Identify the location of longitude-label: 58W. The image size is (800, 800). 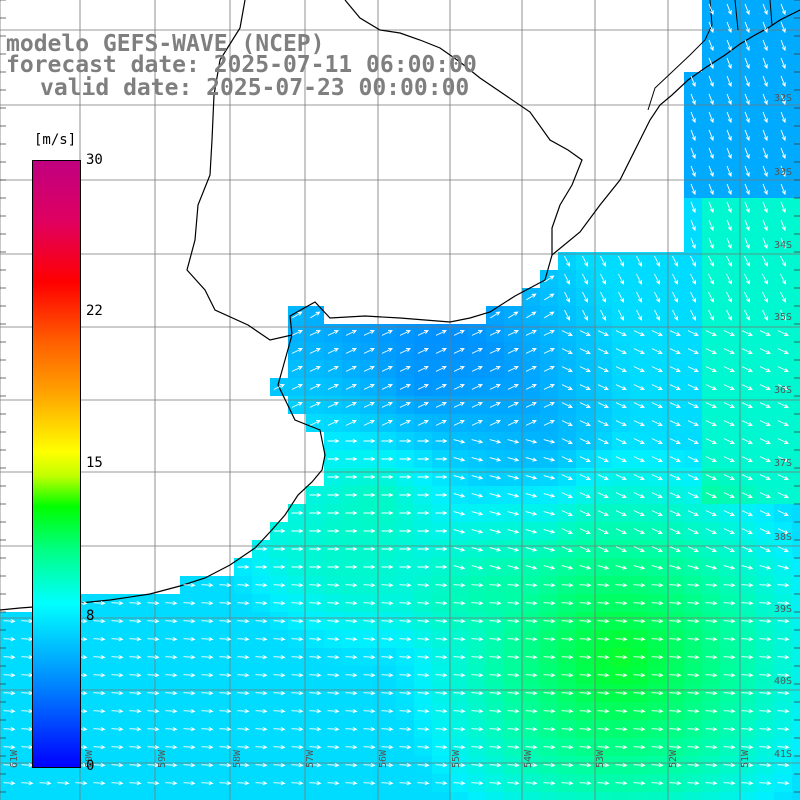
(237, 758).